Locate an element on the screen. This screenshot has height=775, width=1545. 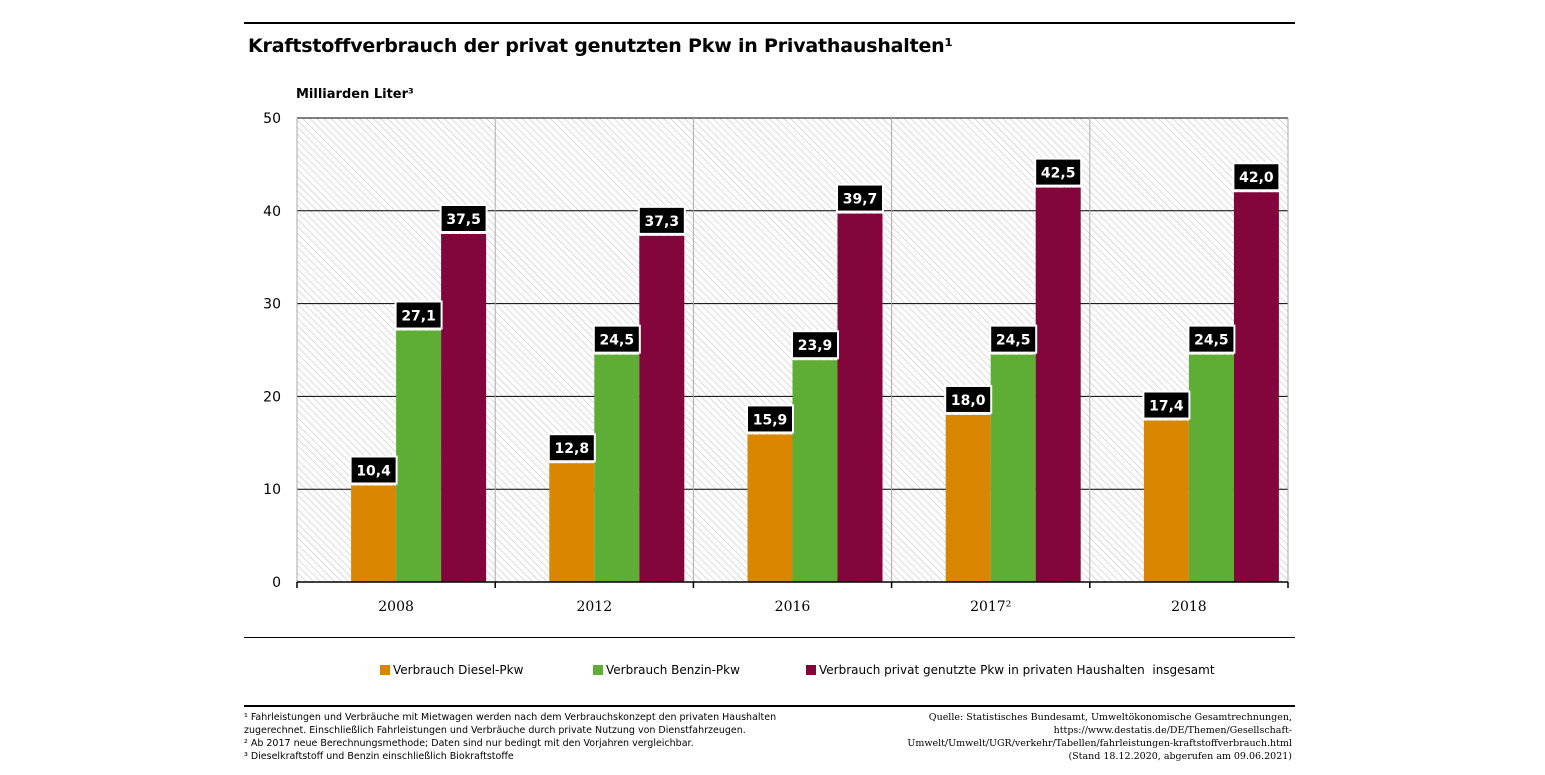
legend-swatch-total is located at coordinates (811, 670).